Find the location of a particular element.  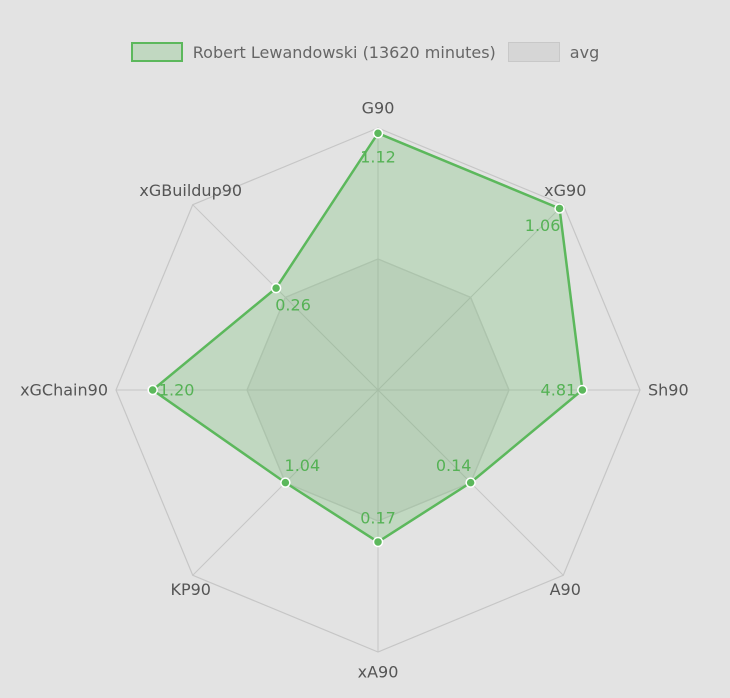

data-point-g90 is located at coordinates (378, 133).